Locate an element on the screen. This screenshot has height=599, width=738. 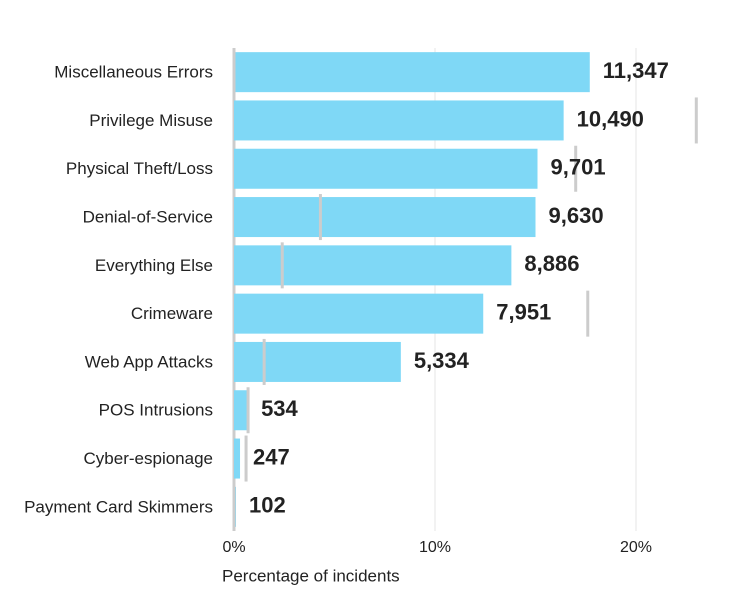
x-tick-label: 20% is located at coordinates (636, 547).